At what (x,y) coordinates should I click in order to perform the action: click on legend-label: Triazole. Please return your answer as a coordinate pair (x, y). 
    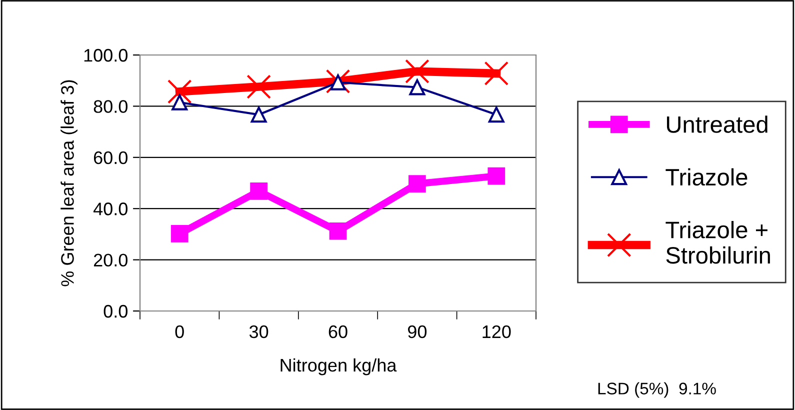
    Looking at the image, I should click on (707, 177).